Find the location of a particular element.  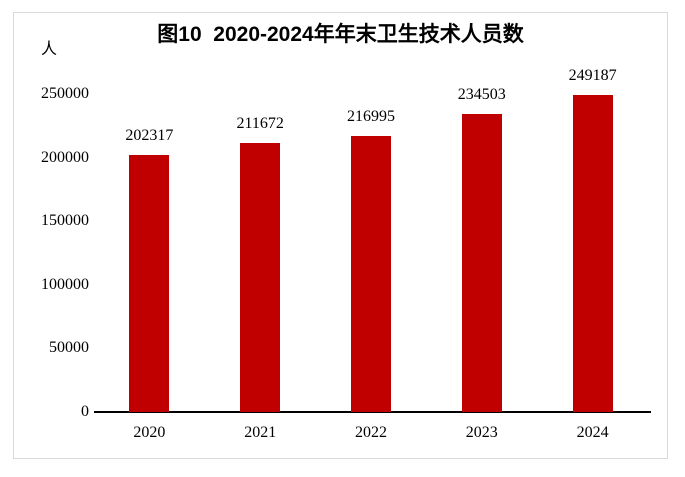

chart-title: 图10 2020-2024年年末卫生技术人员数 is located at coordinates (340, 34).